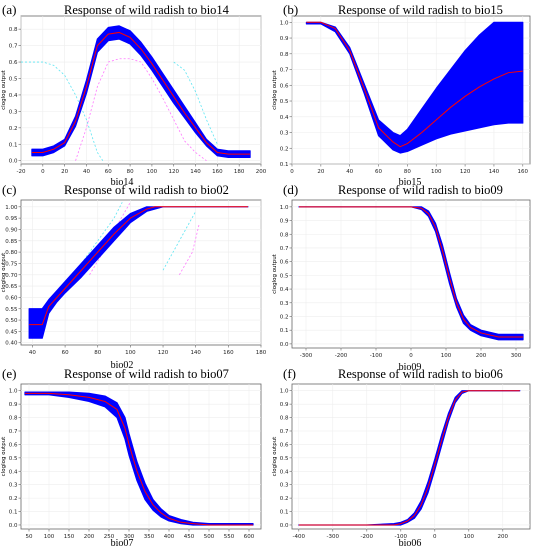 The width and height of the screenshot is (537, 550). I want to click on x-tick-label: 300, so click(129, 537).